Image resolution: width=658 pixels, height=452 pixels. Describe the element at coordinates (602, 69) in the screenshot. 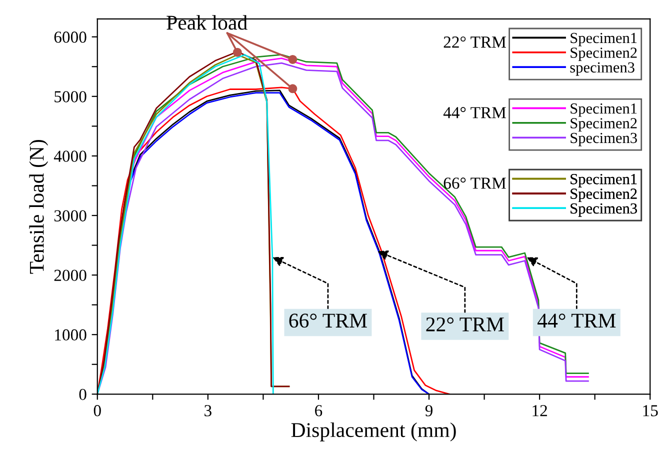

I see `legend-label: specimen3` at that location.